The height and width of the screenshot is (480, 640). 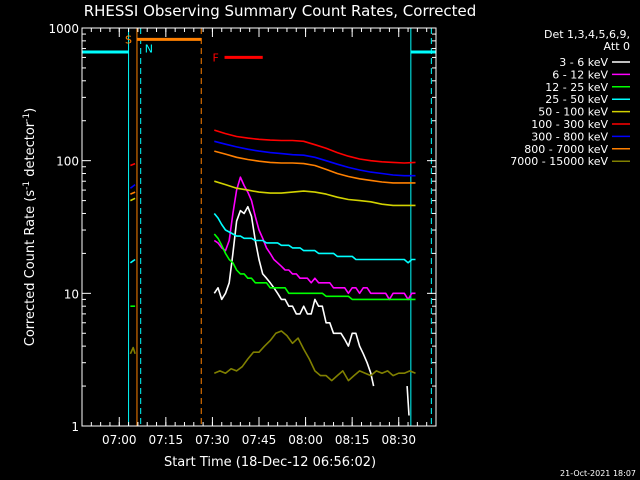 I want to click on y-tick-label: 100, so click(x=67, y=162).